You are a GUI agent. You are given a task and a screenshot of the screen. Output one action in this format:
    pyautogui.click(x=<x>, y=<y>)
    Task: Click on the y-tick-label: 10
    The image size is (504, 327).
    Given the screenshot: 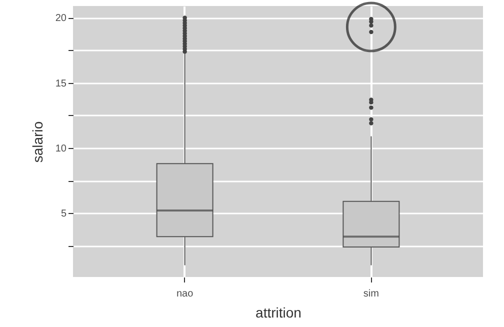 What is the action you would take?
    pyautogui.click(x=61, y=149)
    